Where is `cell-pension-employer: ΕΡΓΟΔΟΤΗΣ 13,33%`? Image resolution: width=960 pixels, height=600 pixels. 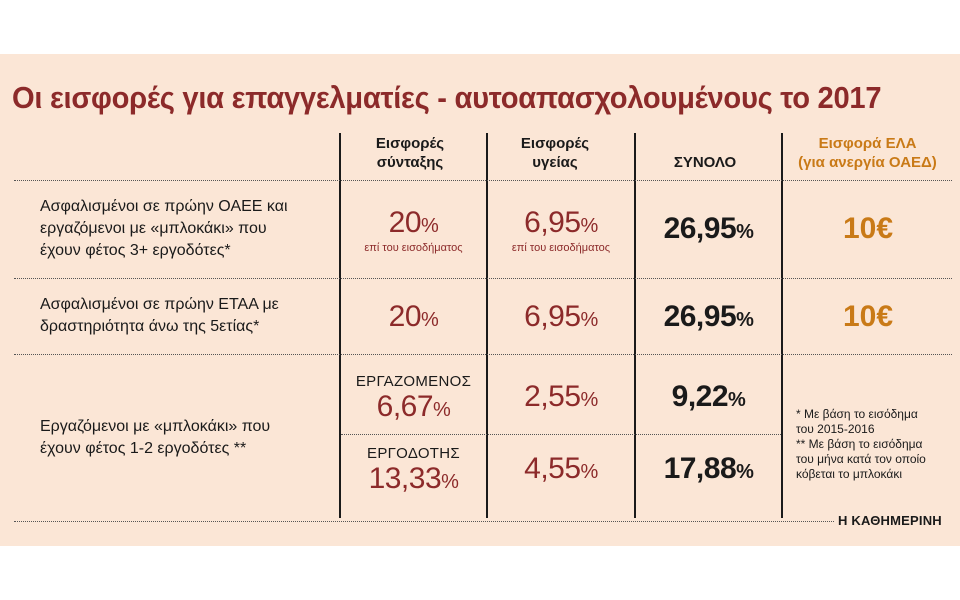
cell-pension-employer: ΕΡΓΟΔΟΤΗΣ 13,33% is located at coordinates (413, 471).